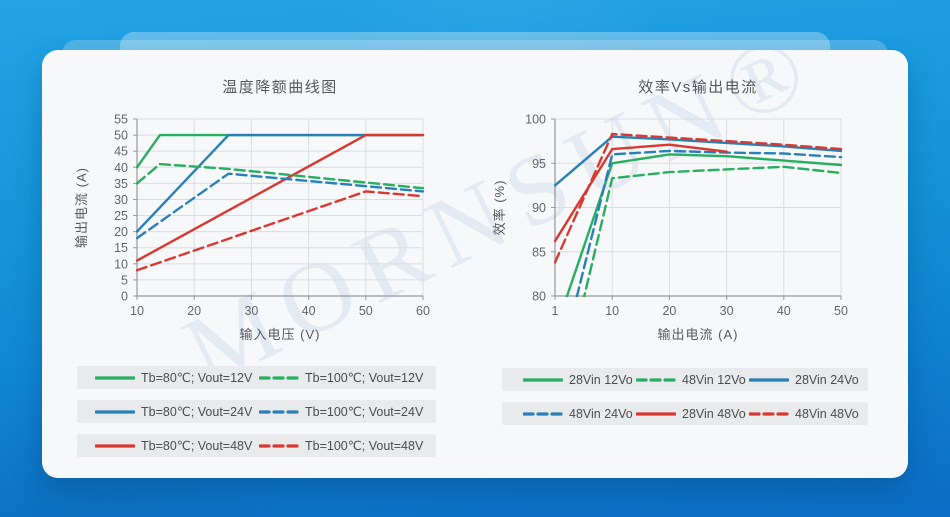  Describe the element at coordinates (539, 208) in the screenshot. I see `y-axis-tick-label: 90` at that location.